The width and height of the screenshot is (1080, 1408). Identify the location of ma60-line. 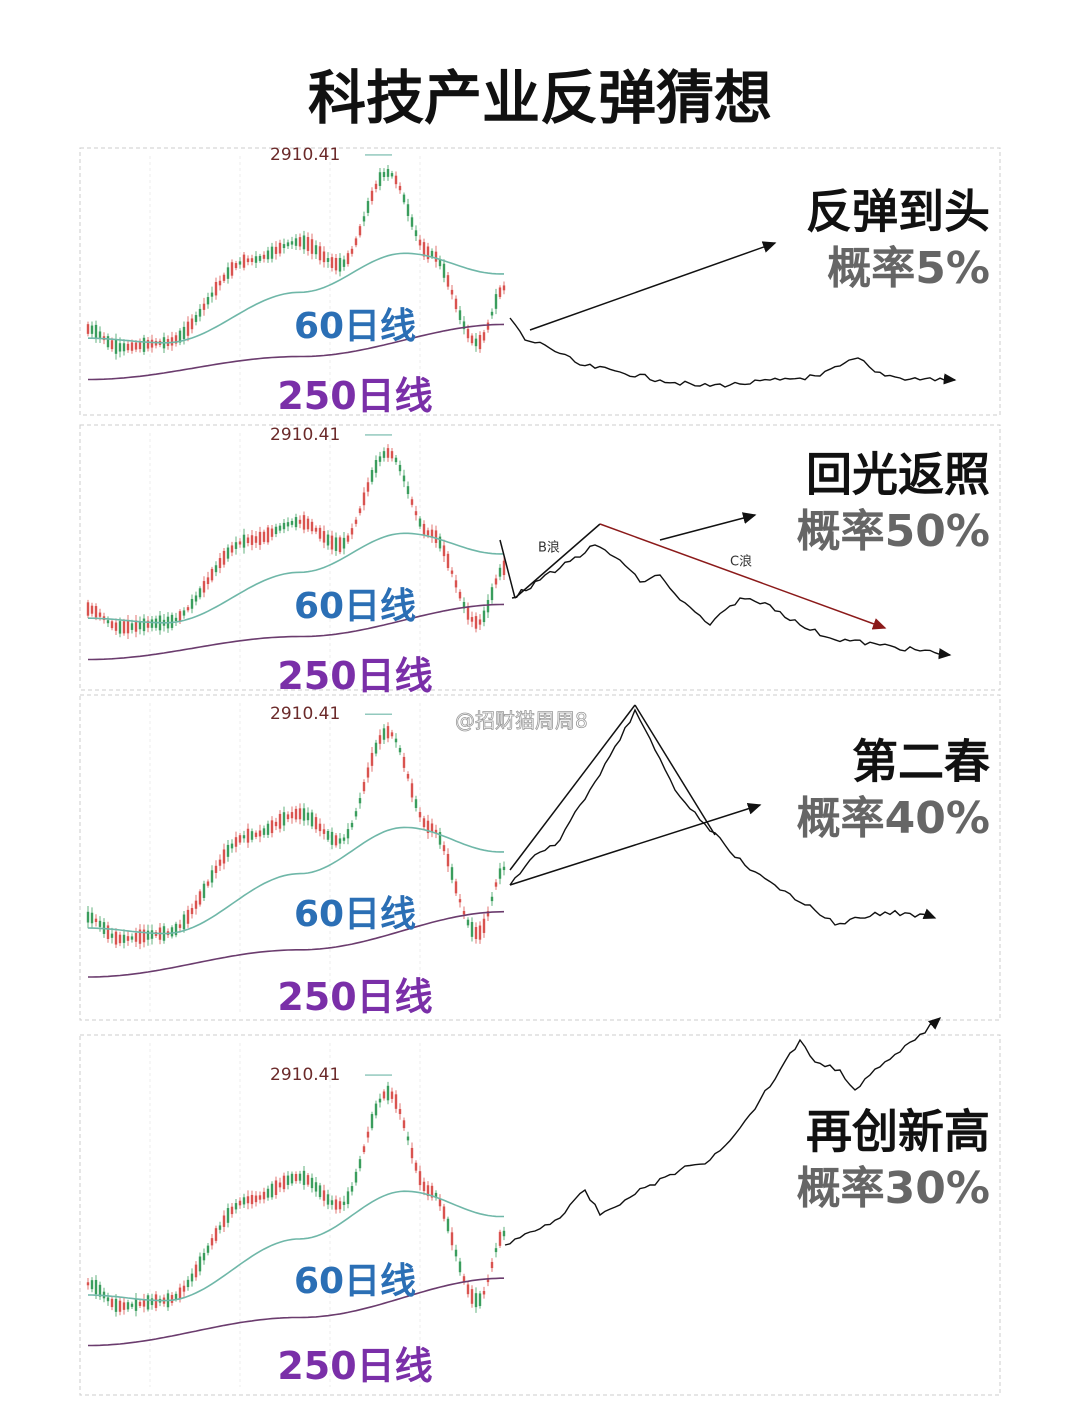
(295, 880).